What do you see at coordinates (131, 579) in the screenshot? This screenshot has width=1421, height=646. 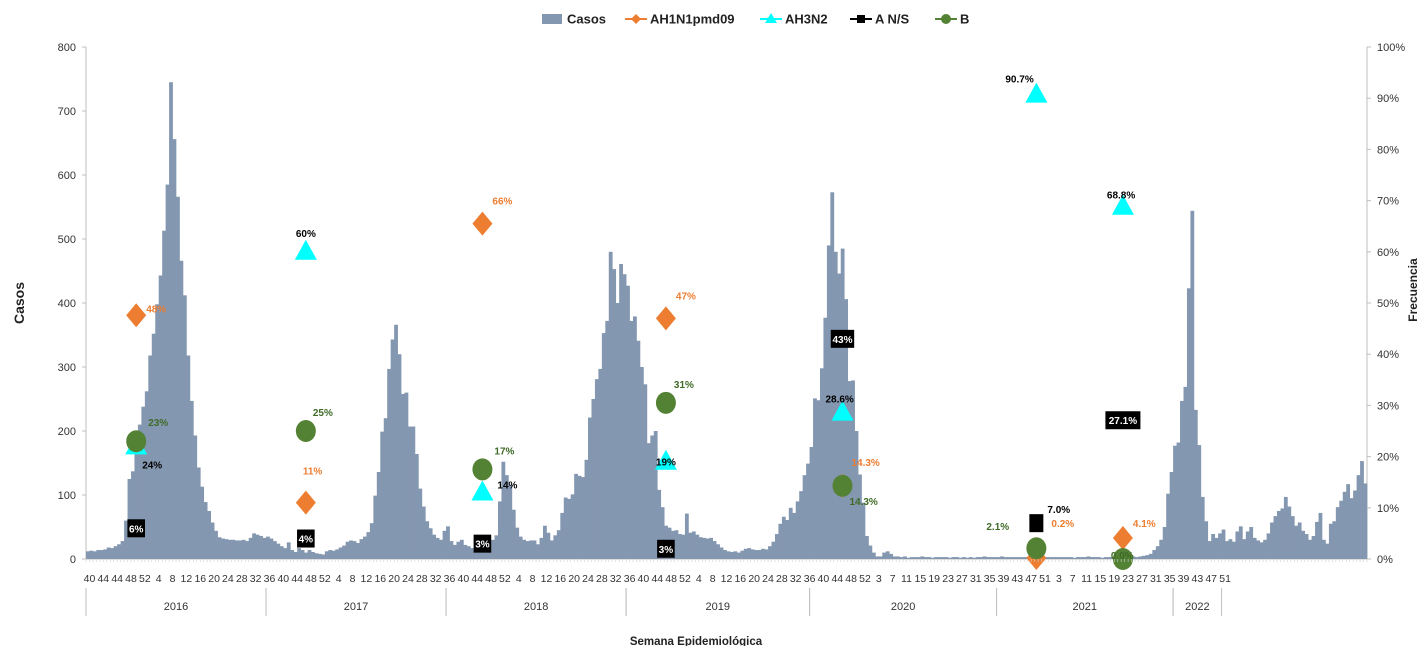 I see `week-tick-label: 48` at bounding box center [131, 579].